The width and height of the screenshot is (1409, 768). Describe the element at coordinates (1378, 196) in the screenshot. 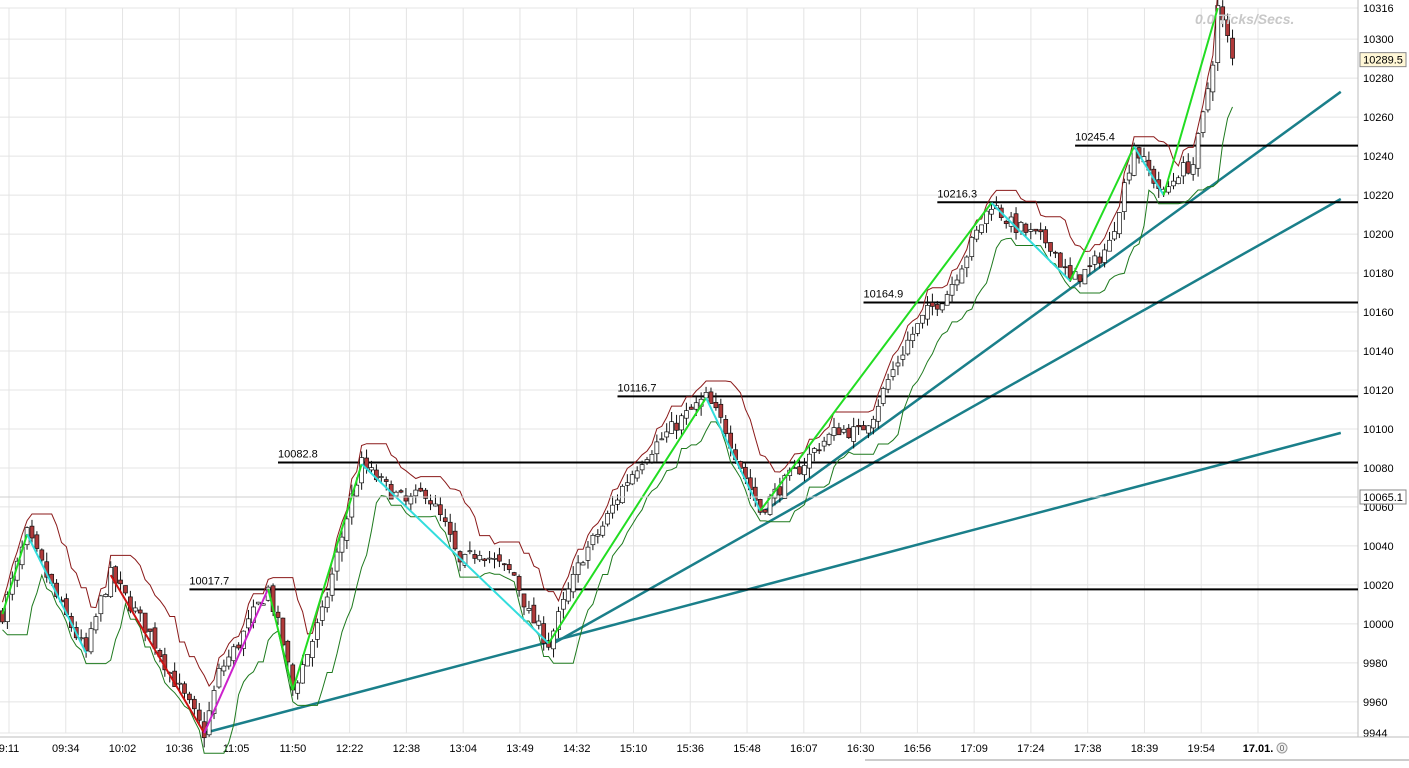

I see `y-tick-label: 10220` at that location.